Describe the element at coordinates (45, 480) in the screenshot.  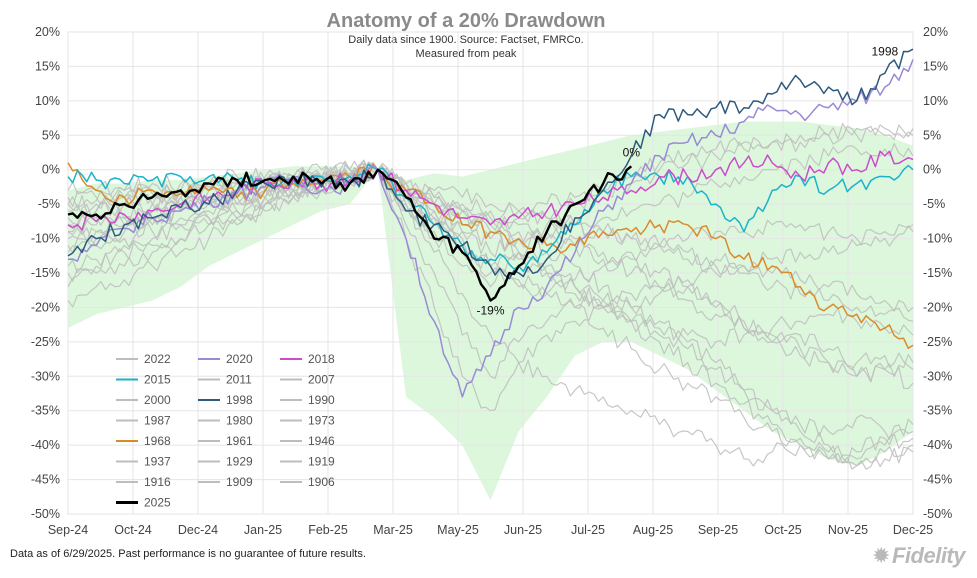
I see `y-tick-label-left: -45%` at that location.